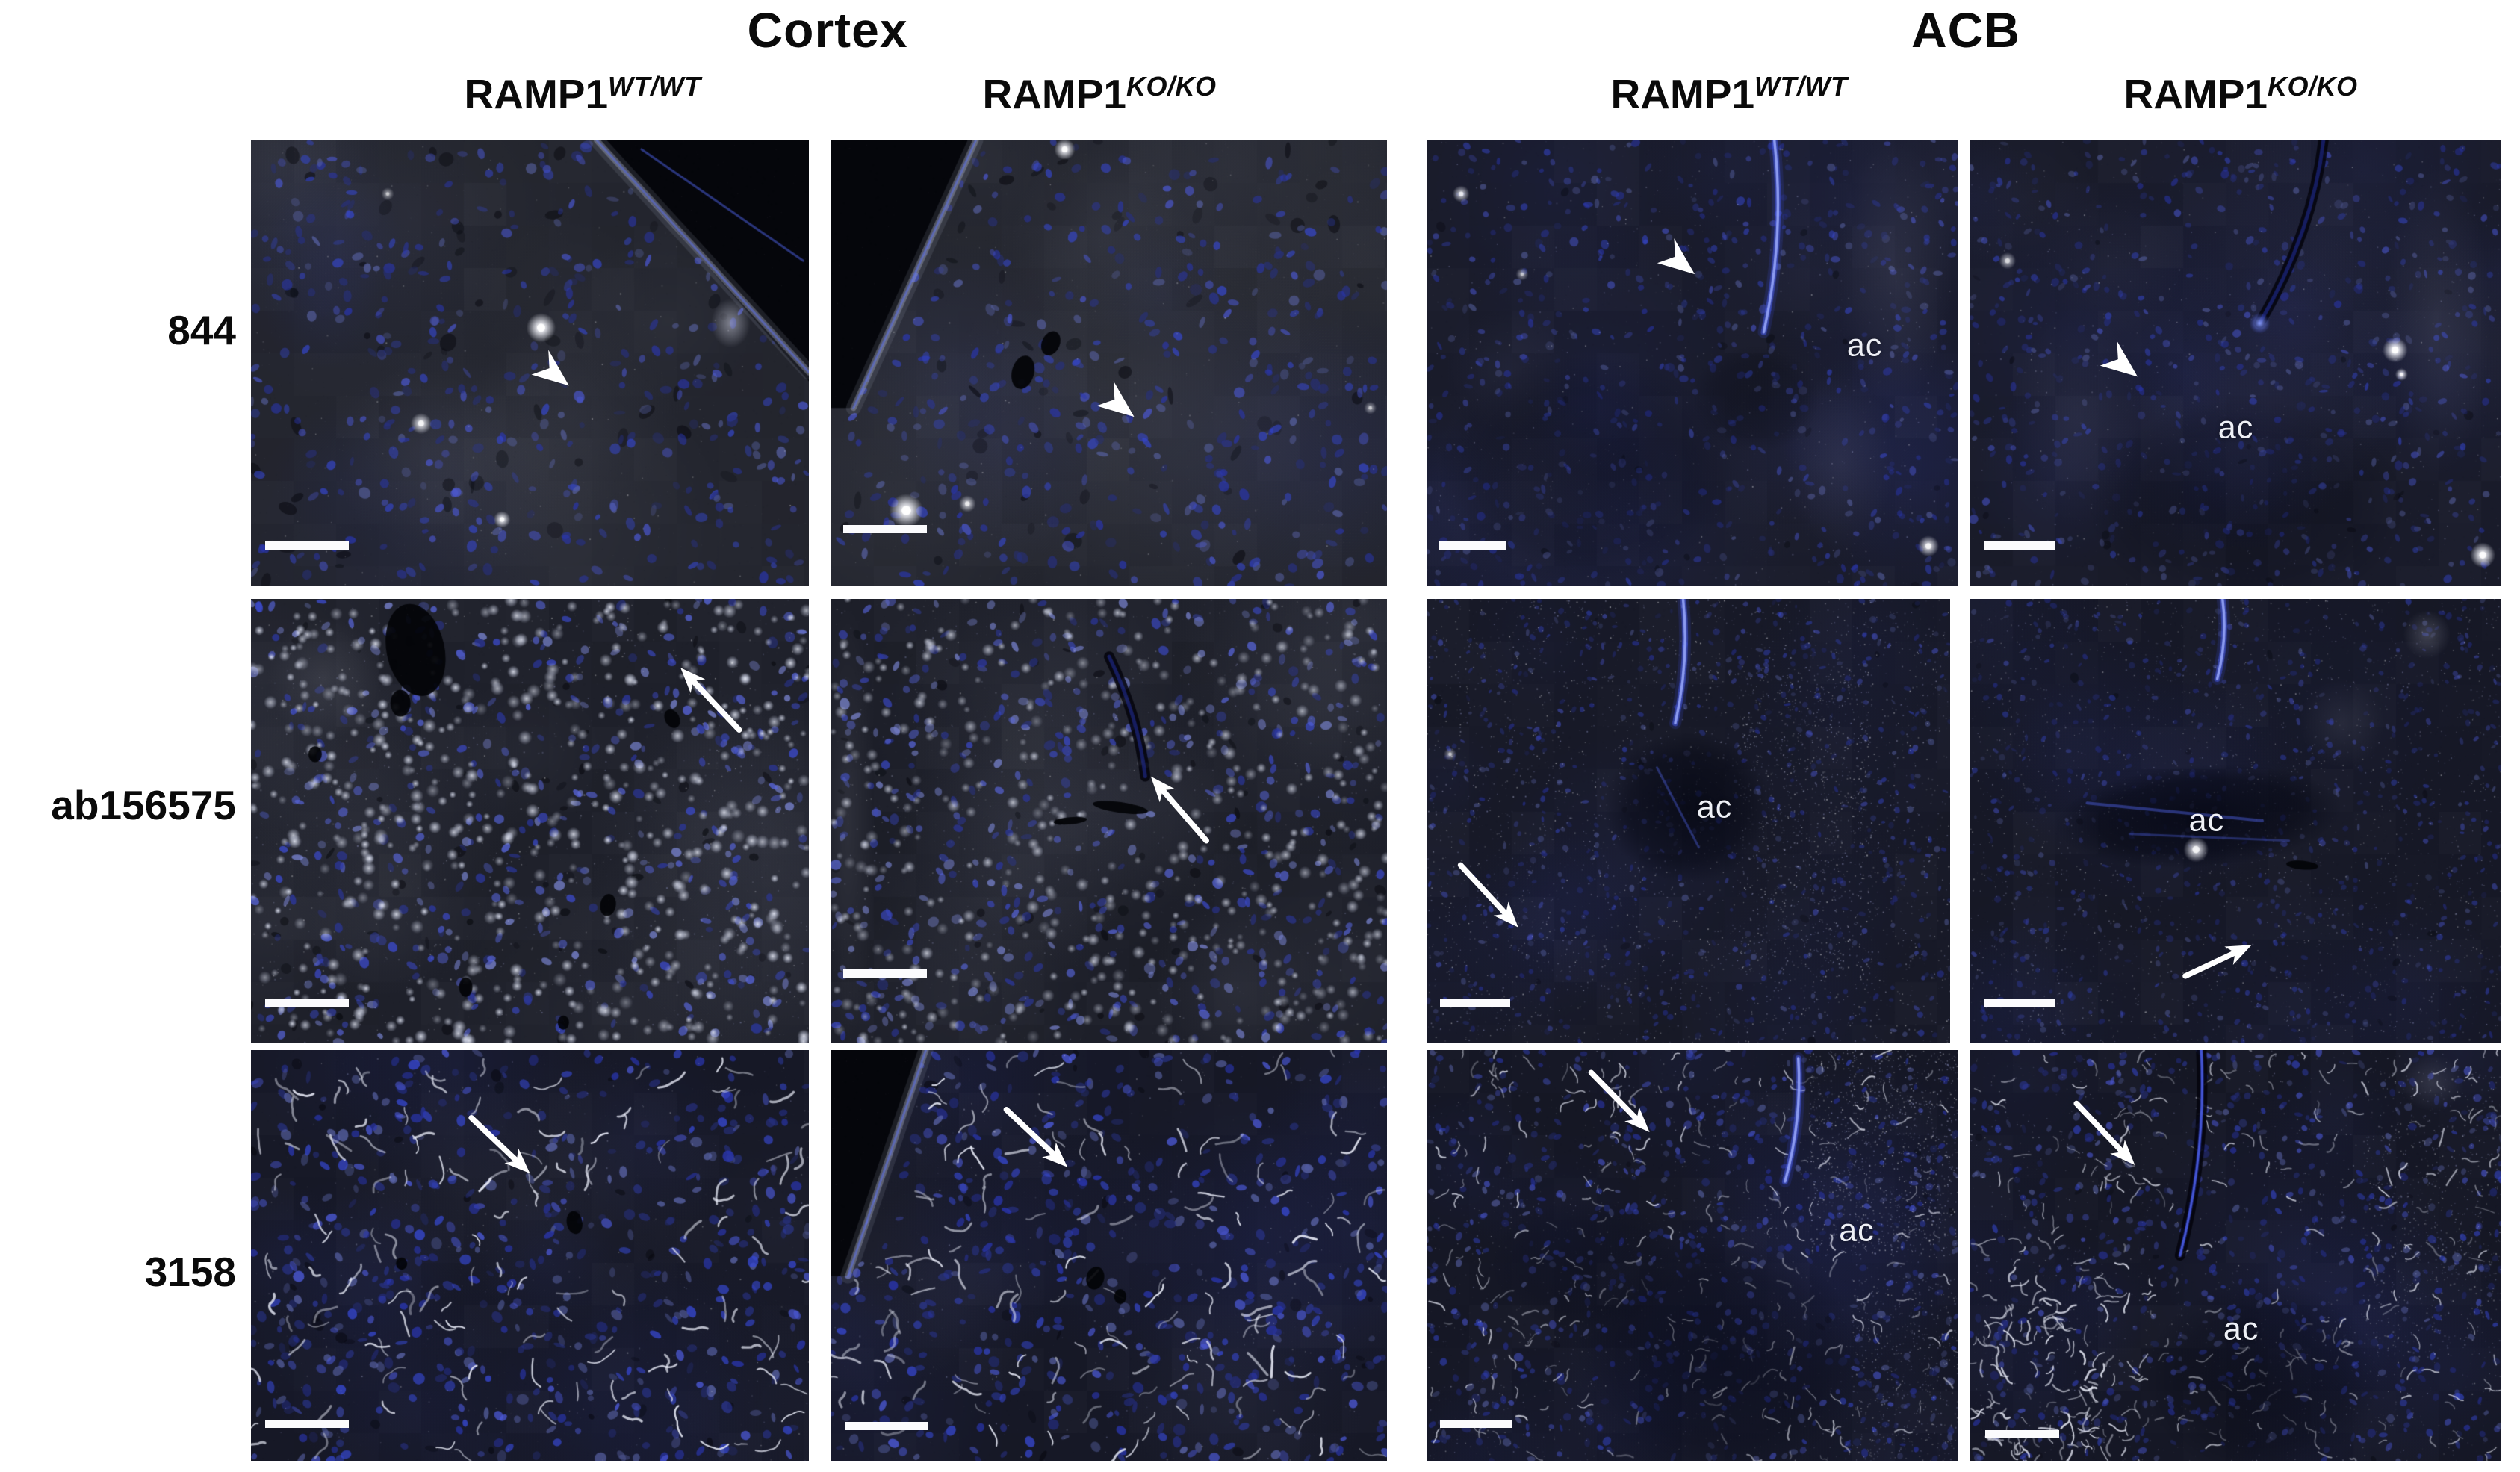  I want to click on micrograph-panel-844-cortex-koko, so click(1109, 363).